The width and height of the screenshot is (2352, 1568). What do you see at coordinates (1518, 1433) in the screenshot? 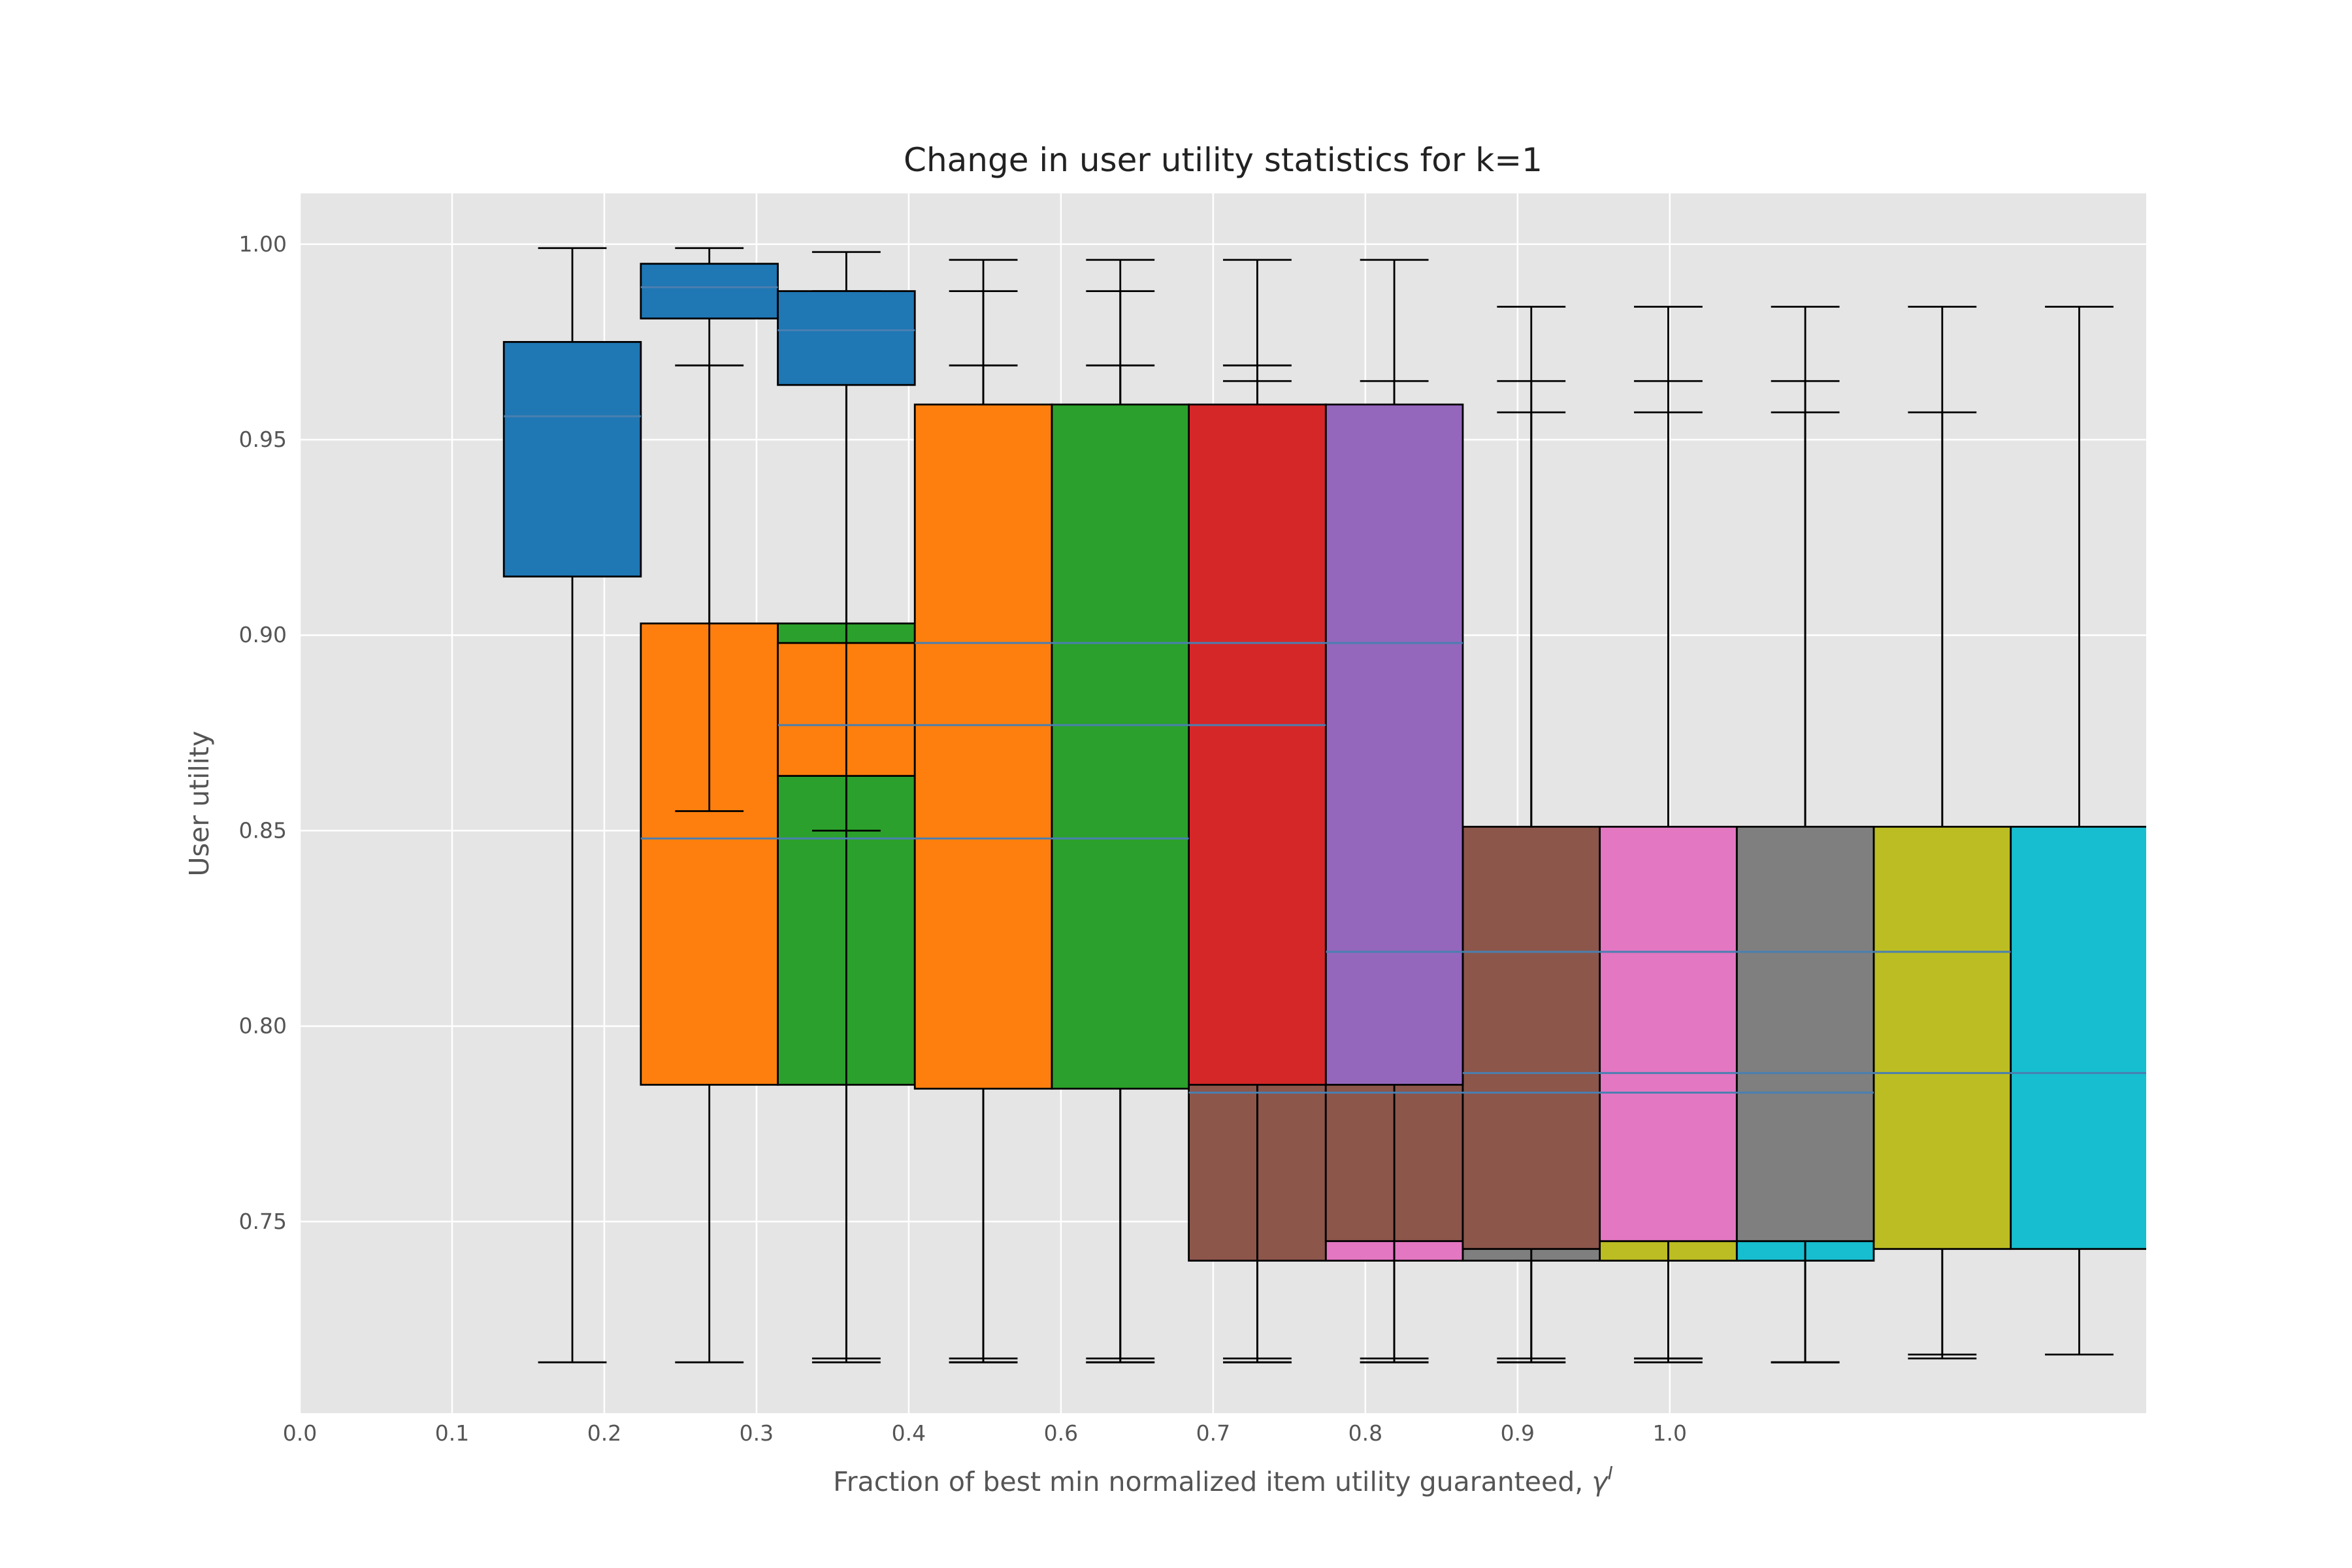
I see `x-tick-label: 0.9` at bounding box center [1518, 1433].